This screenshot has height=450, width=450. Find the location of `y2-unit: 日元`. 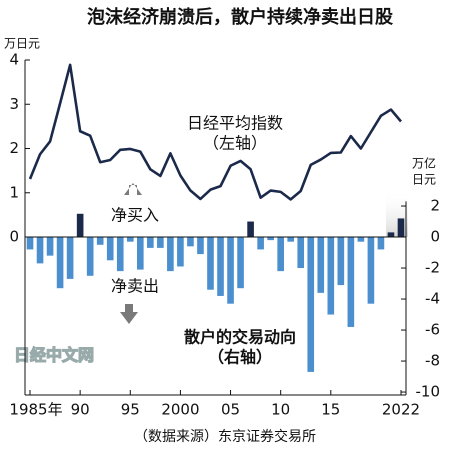

y2-unit: 日元 is located at coordinates (424, 180).